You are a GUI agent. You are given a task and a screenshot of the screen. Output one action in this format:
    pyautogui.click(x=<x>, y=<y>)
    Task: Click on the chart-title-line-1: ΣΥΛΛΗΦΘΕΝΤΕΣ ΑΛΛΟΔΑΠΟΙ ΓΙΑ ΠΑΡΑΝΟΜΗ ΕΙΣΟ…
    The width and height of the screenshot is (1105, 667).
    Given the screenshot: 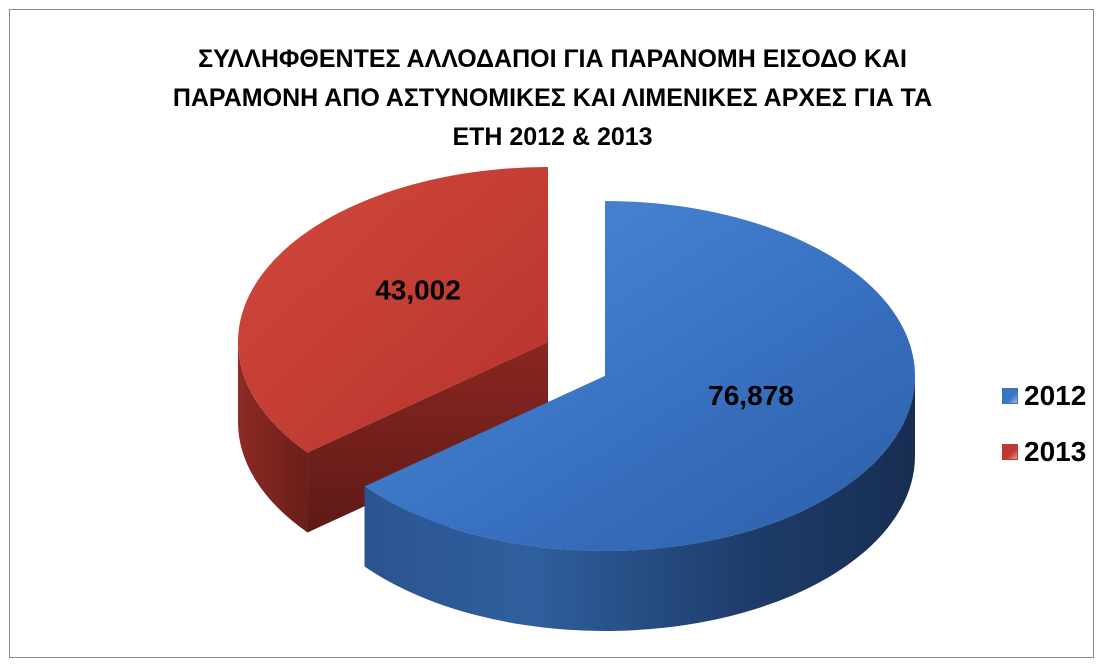 What is the action you would take?
    pyautogui.click(x=552, y=59)
    